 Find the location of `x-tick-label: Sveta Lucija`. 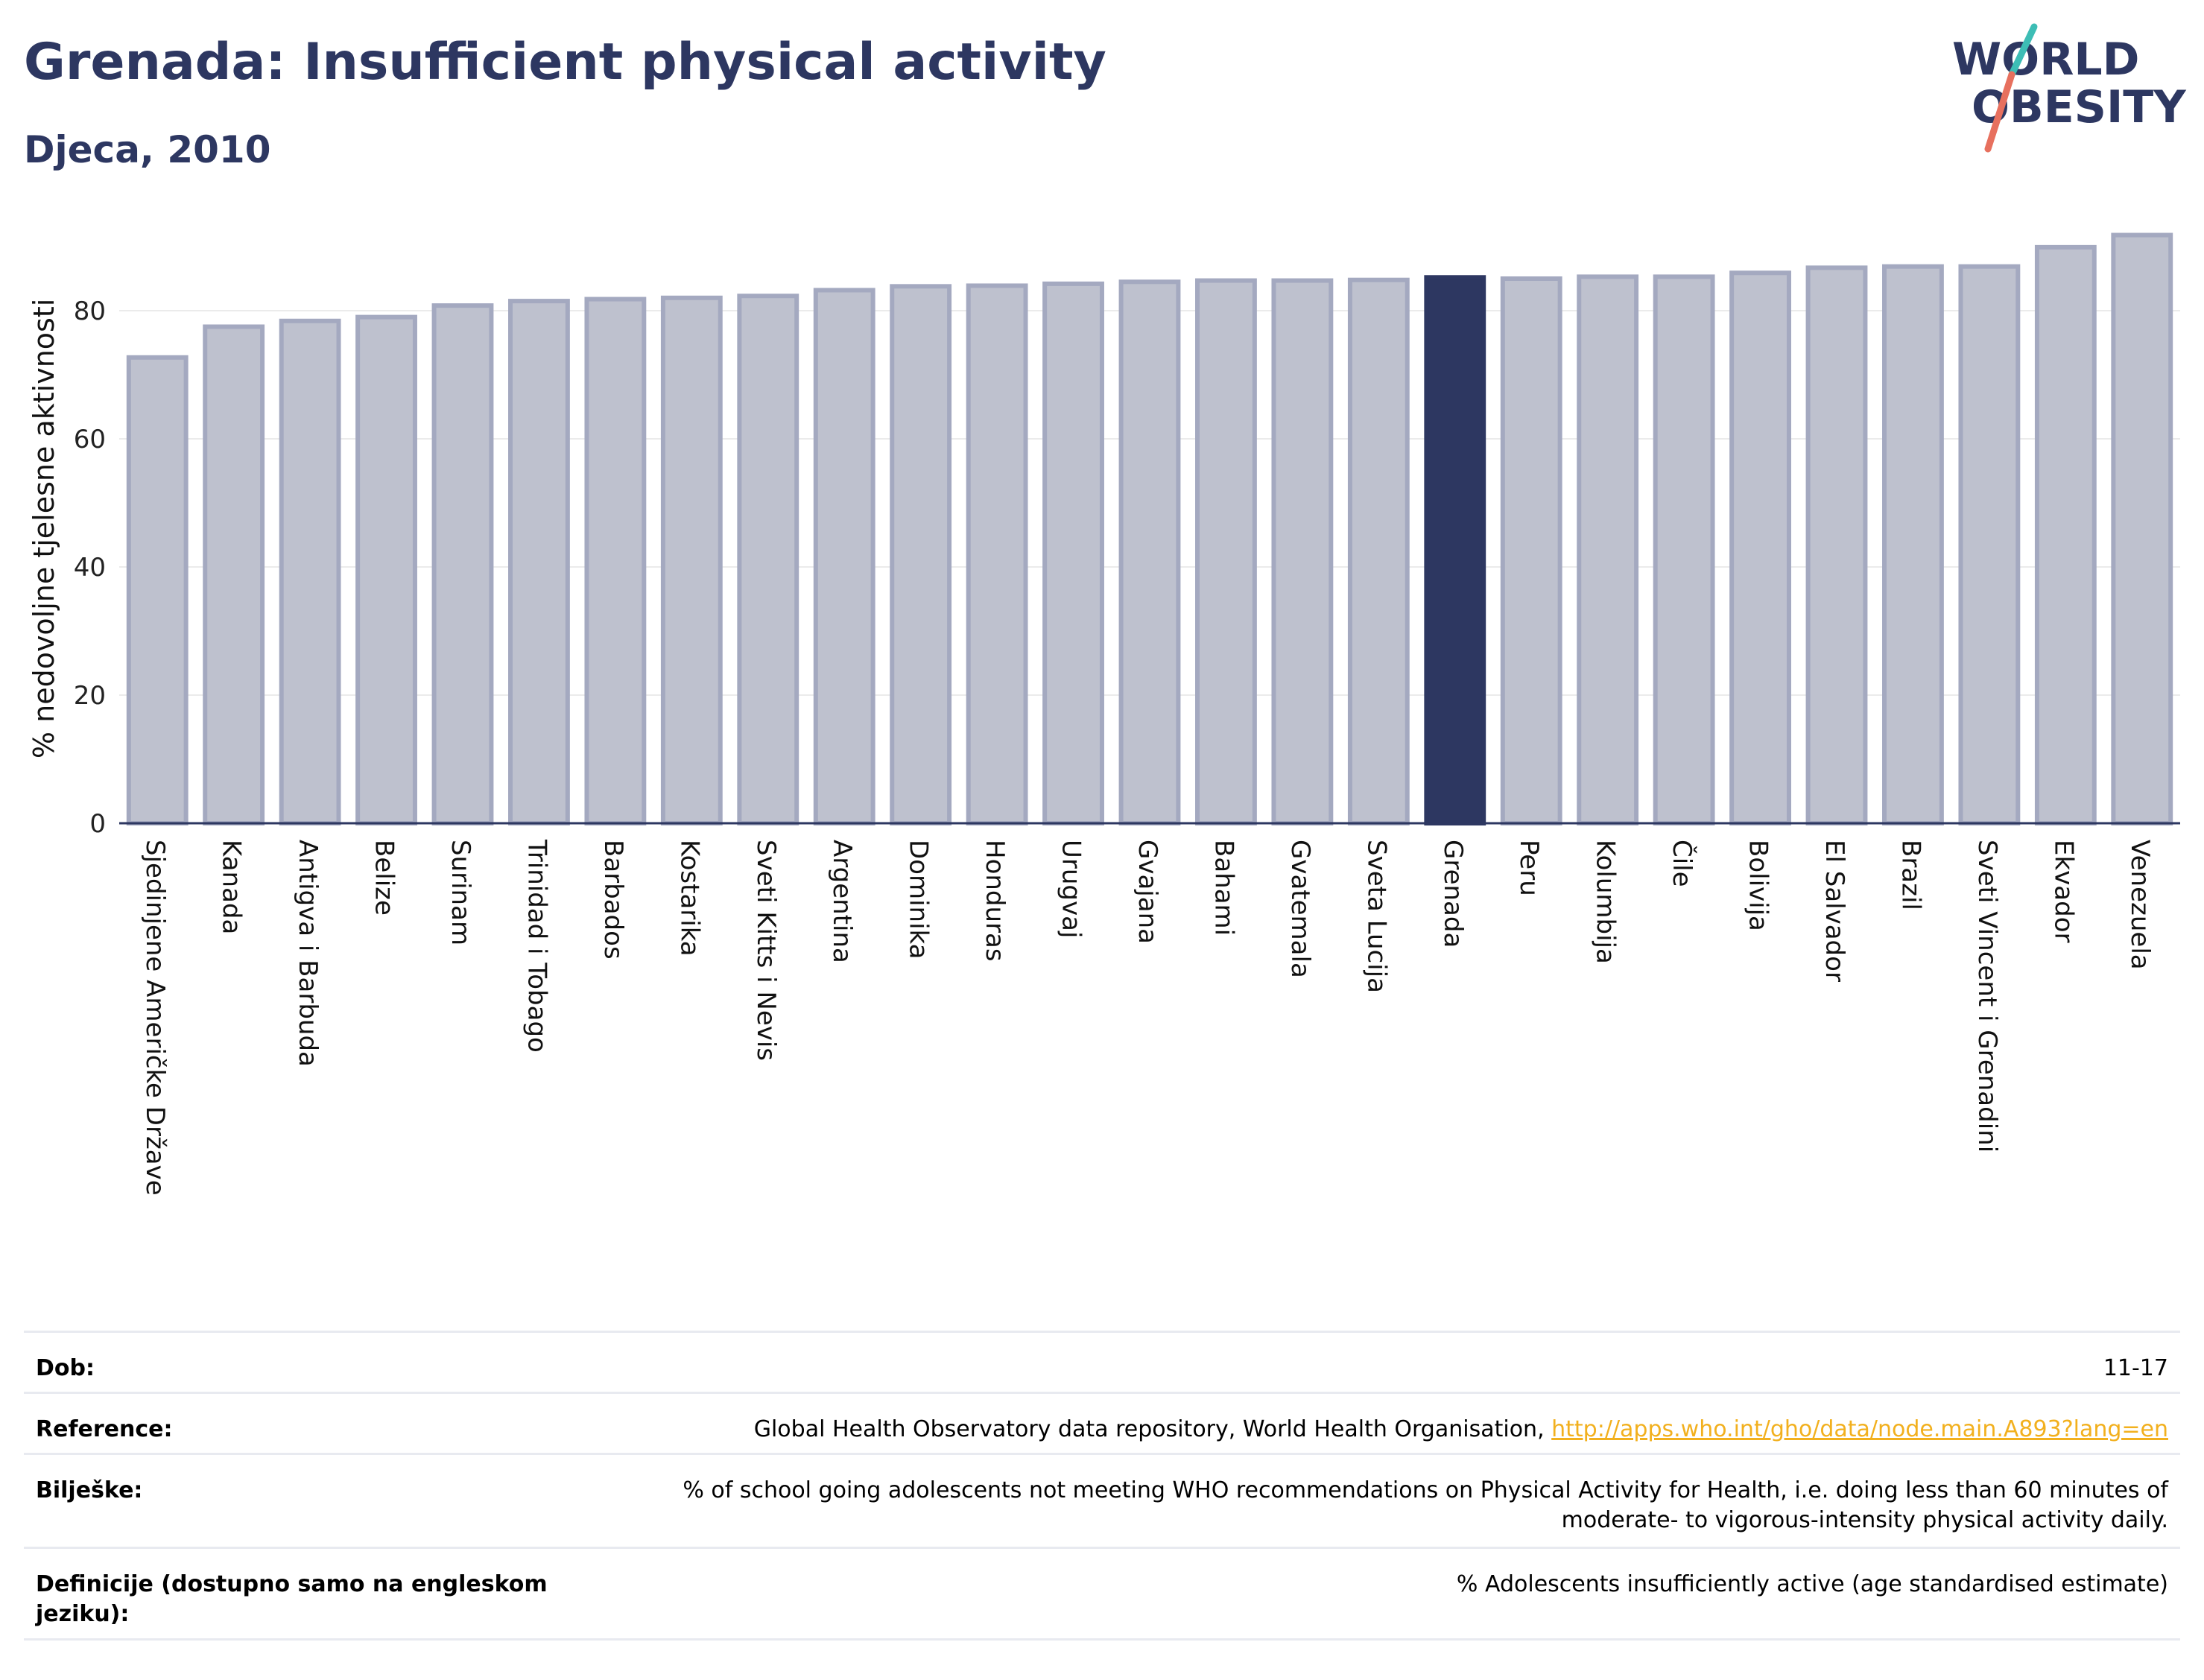

x-tick-label: Sveta Lucija is located at coordinates (1376, 916).